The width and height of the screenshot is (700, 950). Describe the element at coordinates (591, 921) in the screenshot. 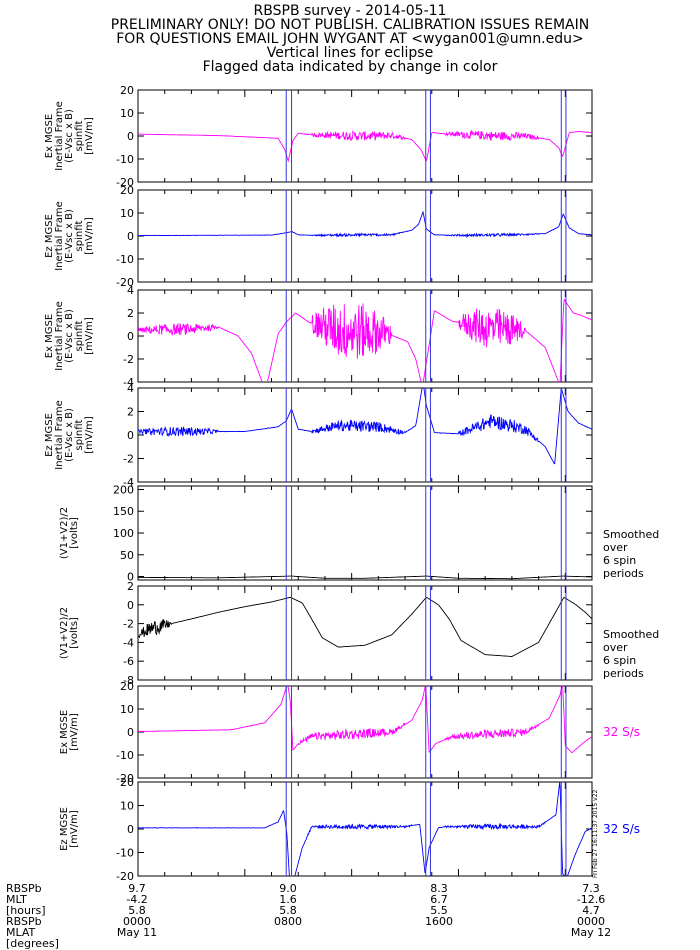

I see `footer-time-4: 0000` at that location.